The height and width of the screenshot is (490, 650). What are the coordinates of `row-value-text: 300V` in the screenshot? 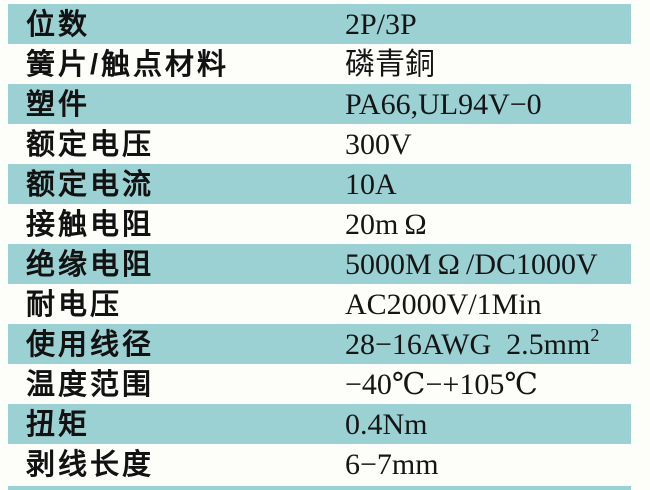 It's located at (378, 144).